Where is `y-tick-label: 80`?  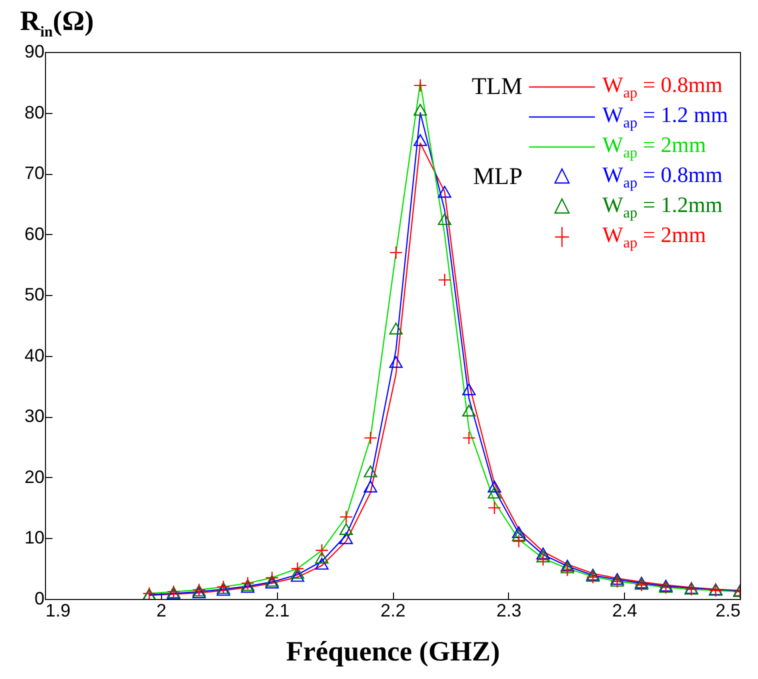 y-tick-label: 80 is located at coordinates (34, 112).